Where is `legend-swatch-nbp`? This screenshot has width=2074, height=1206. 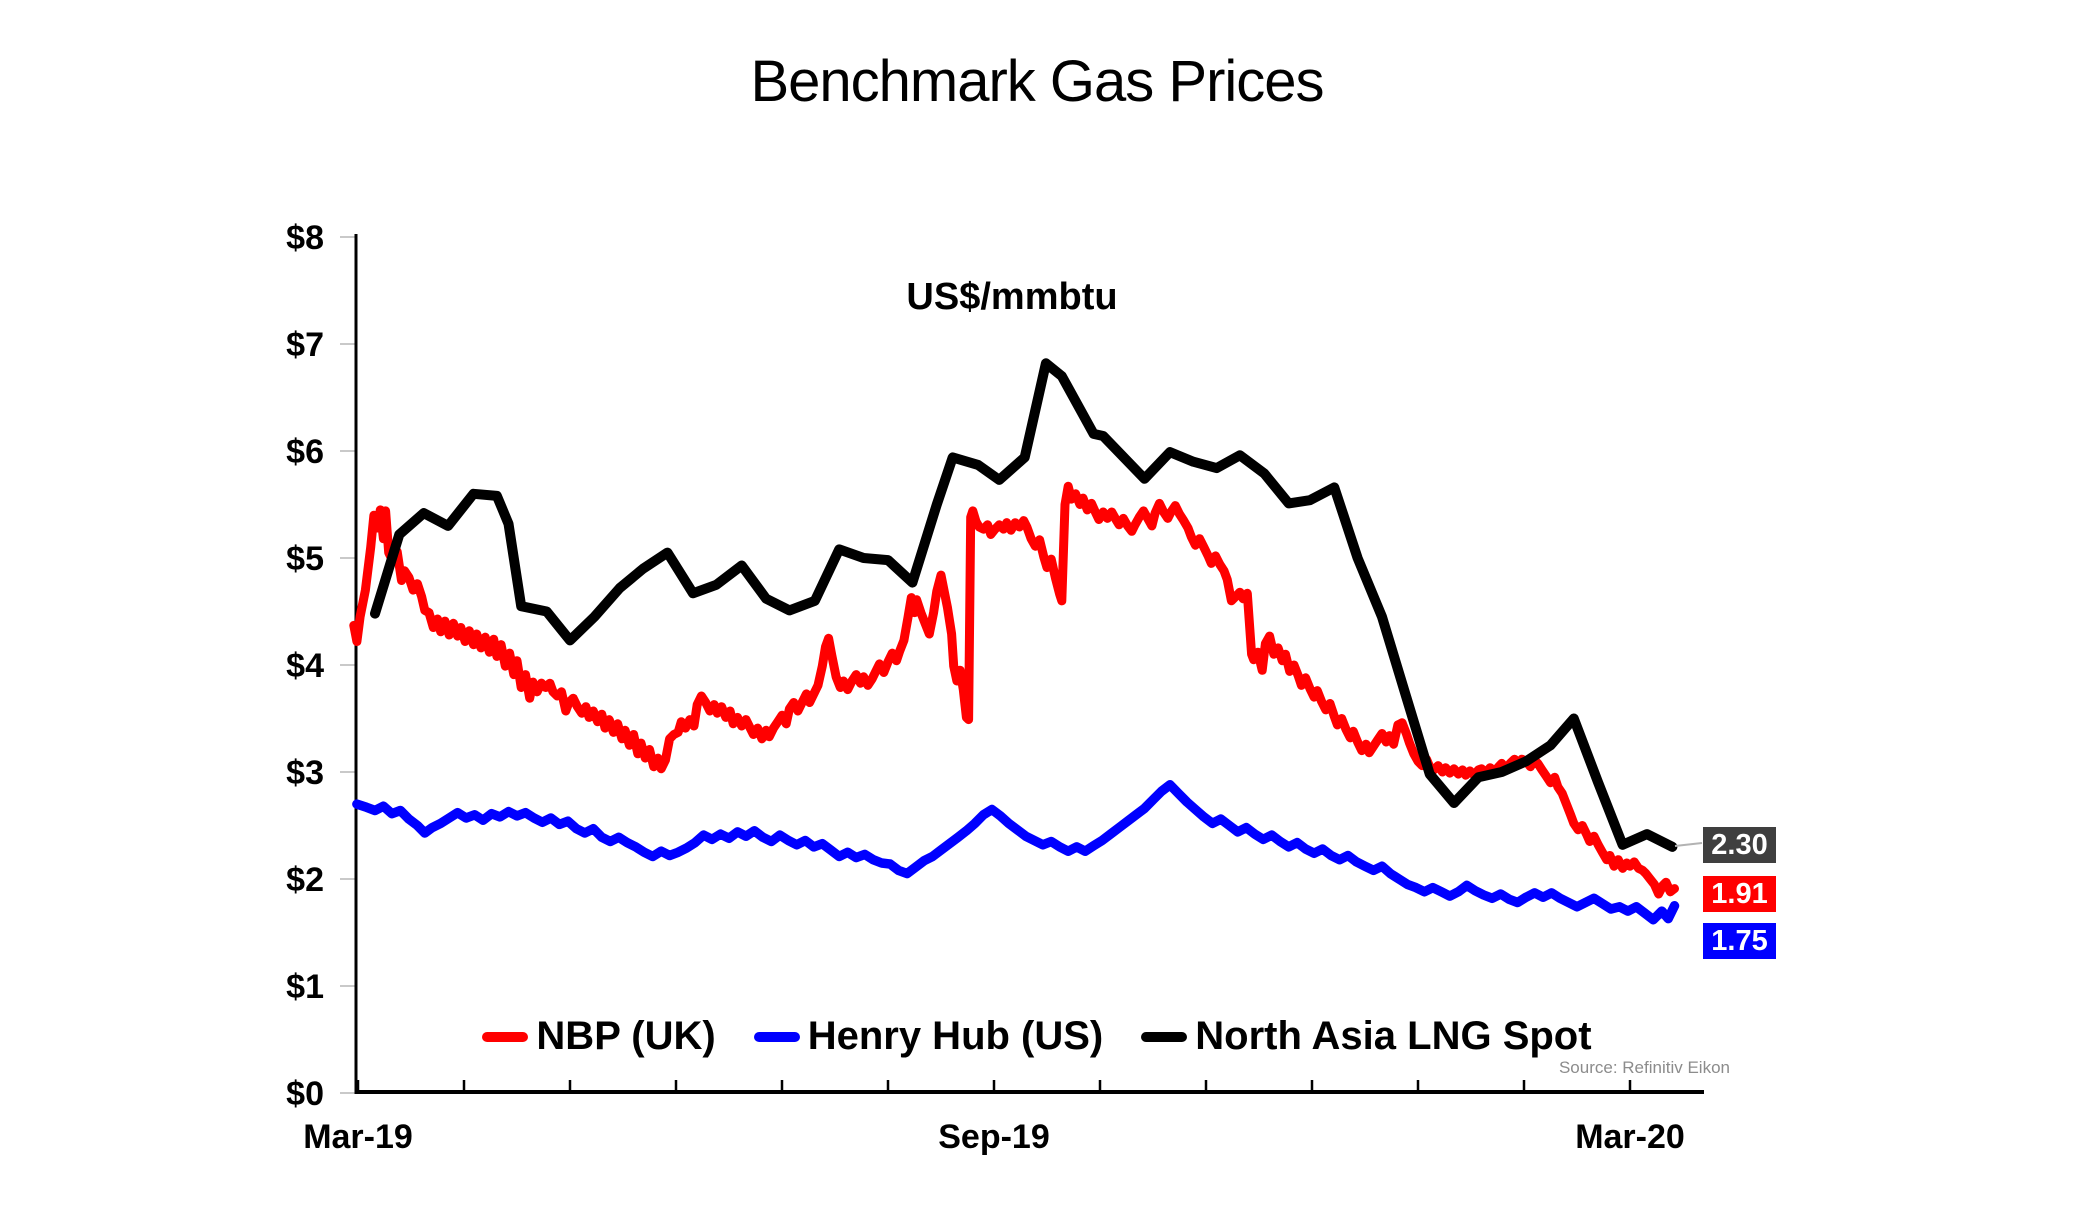 legend-swatch-nbp is located at coordinates (505, 1036).